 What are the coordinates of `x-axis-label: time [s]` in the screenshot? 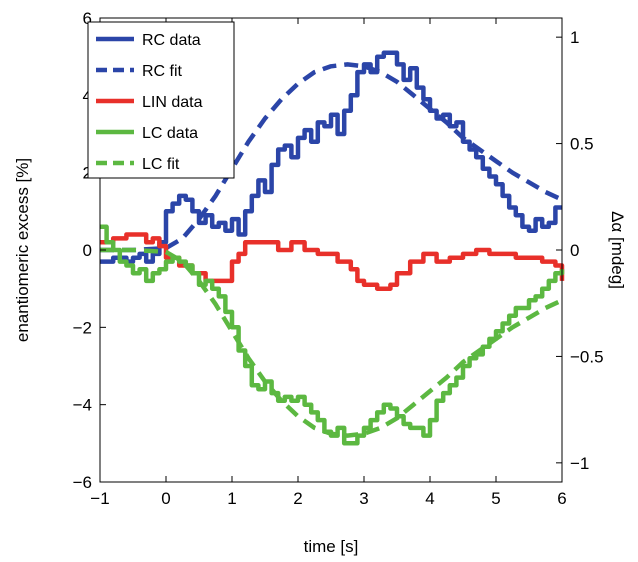 It's located at (331, 546).